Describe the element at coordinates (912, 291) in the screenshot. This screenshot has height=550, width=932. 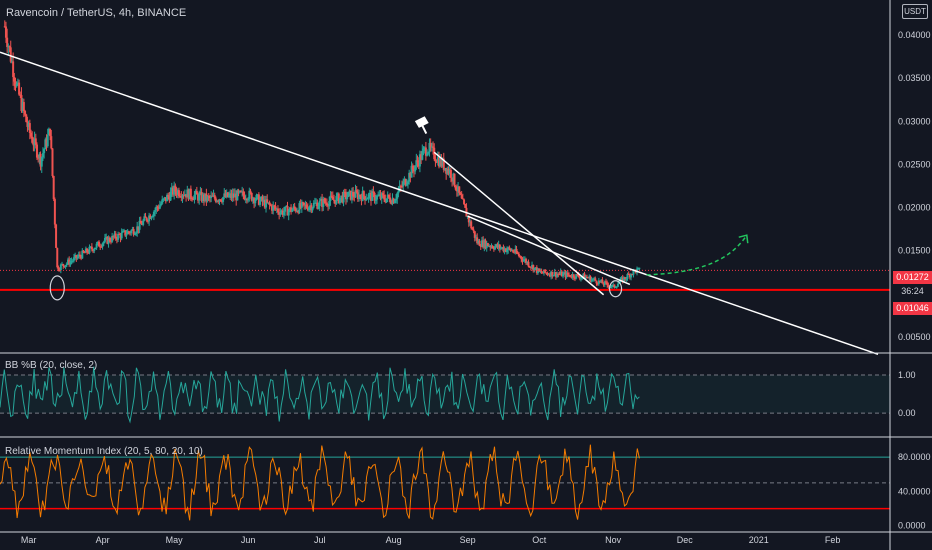
I see `bar-timer-tag: 36:24` at that location.